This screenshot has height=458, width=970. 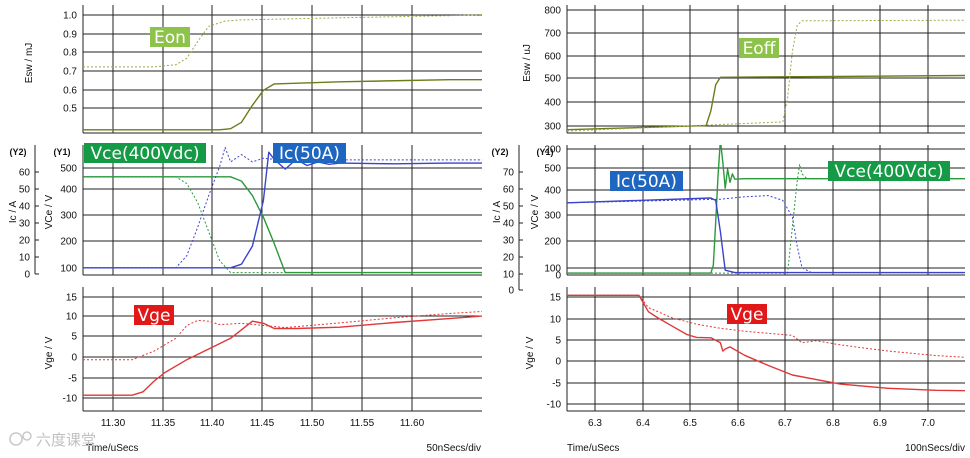 What do you see at coordinates (759, 48) in the screenshot?
I see `eoff-legend-box` at bounding box center [759, 48].